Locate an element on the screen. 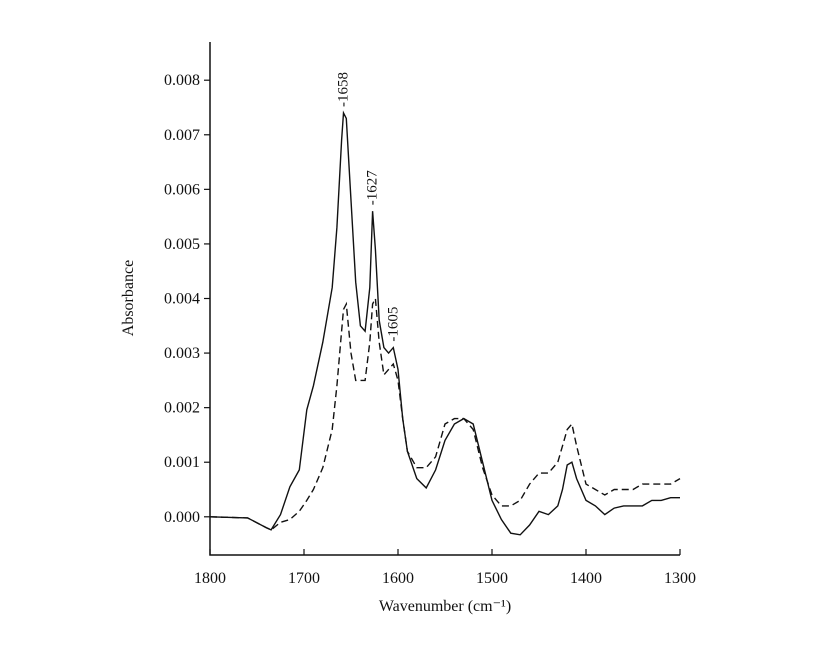  y-tick-label: 0.006 is located at coordinates (182, 189).